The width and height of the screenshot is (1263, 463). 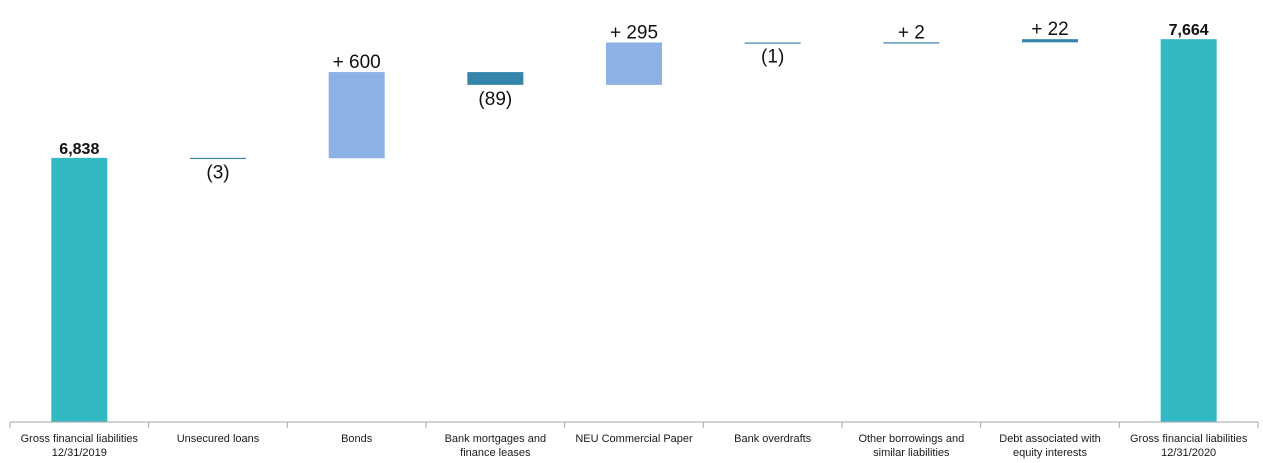 What do you see at coordinates (634, 32) in the screenshot?
I see `data-label-5: + 295` at bounding box center [634, 32].